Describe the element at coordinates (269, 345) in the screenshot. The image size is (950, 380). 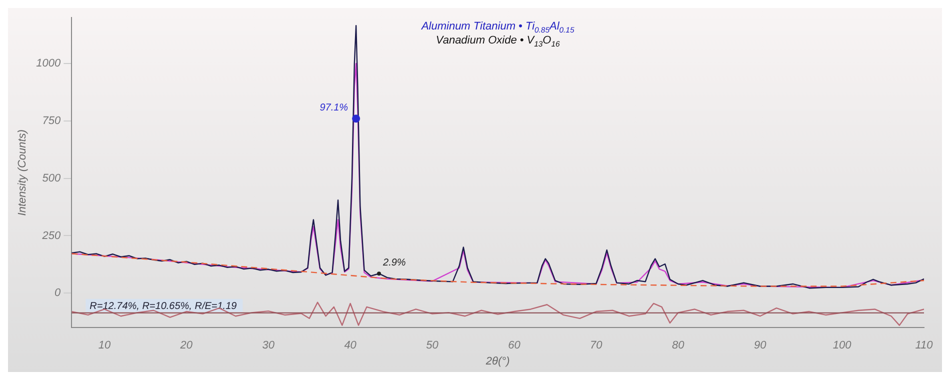
I see `x-tick-label: 30` at that location.